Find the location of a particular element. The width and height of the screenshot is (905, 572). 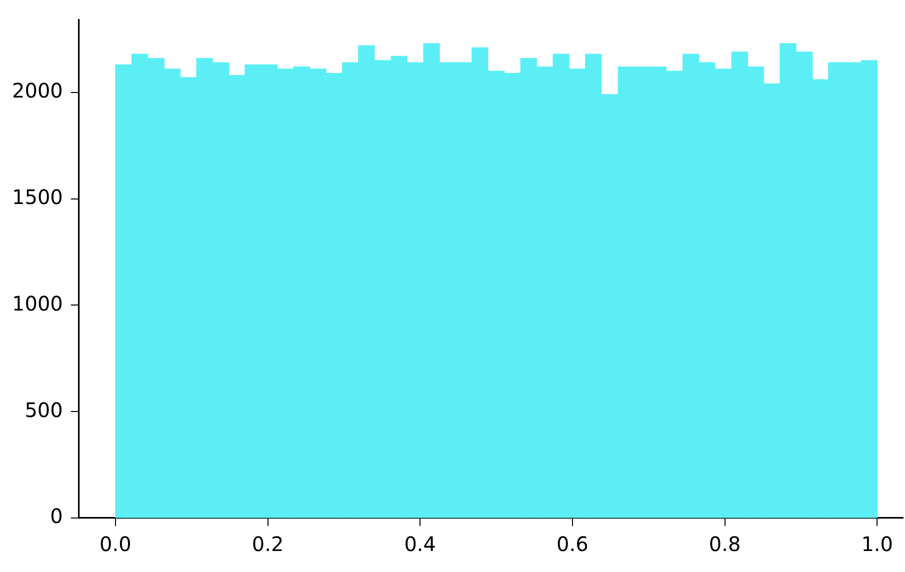

y-tick-label: 1000 is located at coordinates (37, 303).